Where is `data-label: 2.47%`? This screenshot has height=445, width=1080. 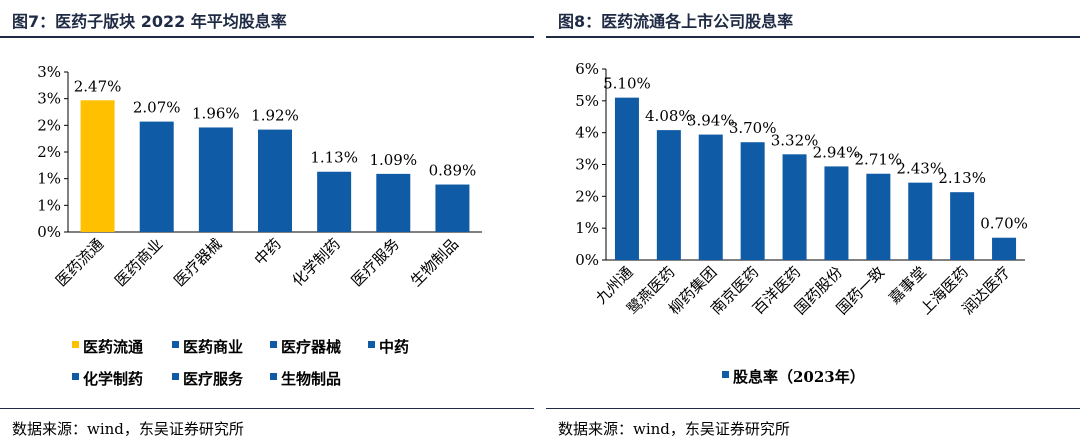
data-label: 2.47% is located at coordinates (98, 86).